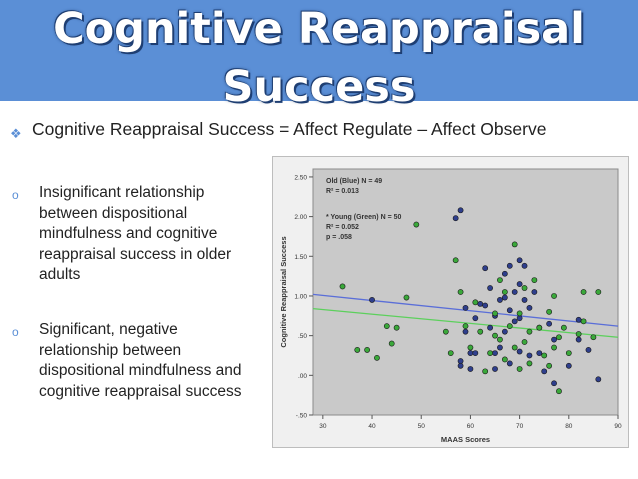  Describe the element at coordinates (323, 426) in the screenshot. I see `x-tick-label: 30` at that location.